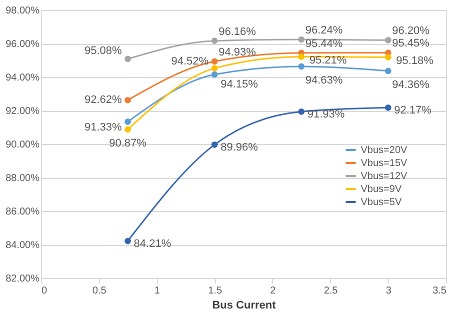 The image size is (474, 325). Describe the element at coordinates (384, 163) in the screenshot. I see `legend-label: Vbus=15V` at that location.